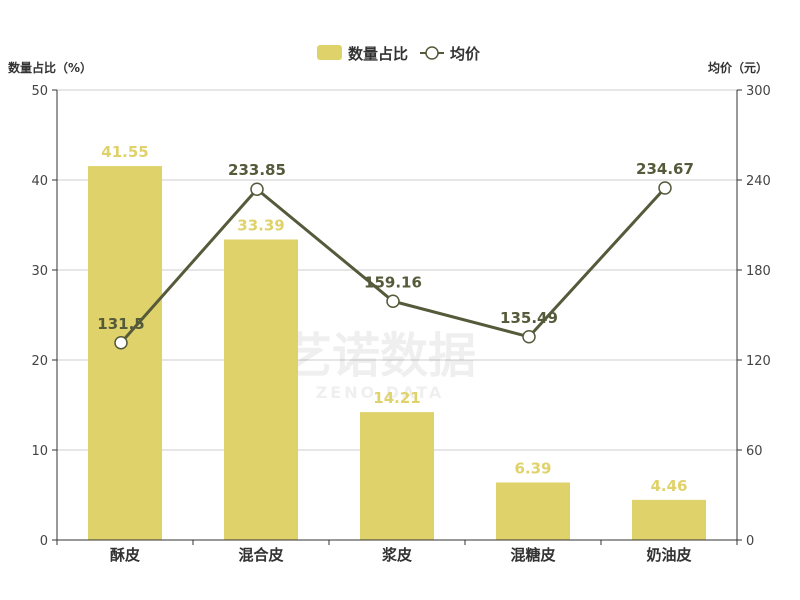 This screenshot has width=800, height=600. I want to click on line-value-label: 233.85, so click(257, 170).